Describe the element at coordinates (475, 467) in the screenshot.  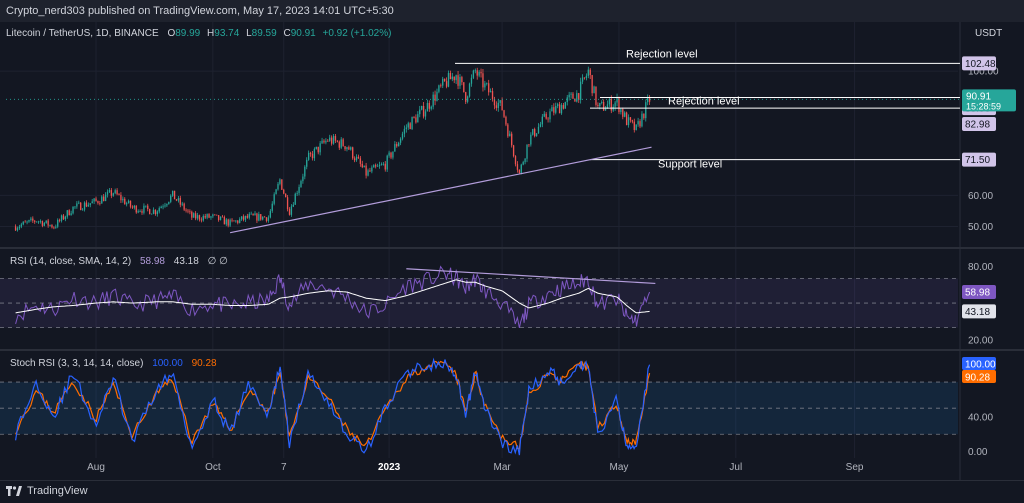
I see `time-axis: Aug Oct 7 2023 Mar May Jul Sep` at that location.